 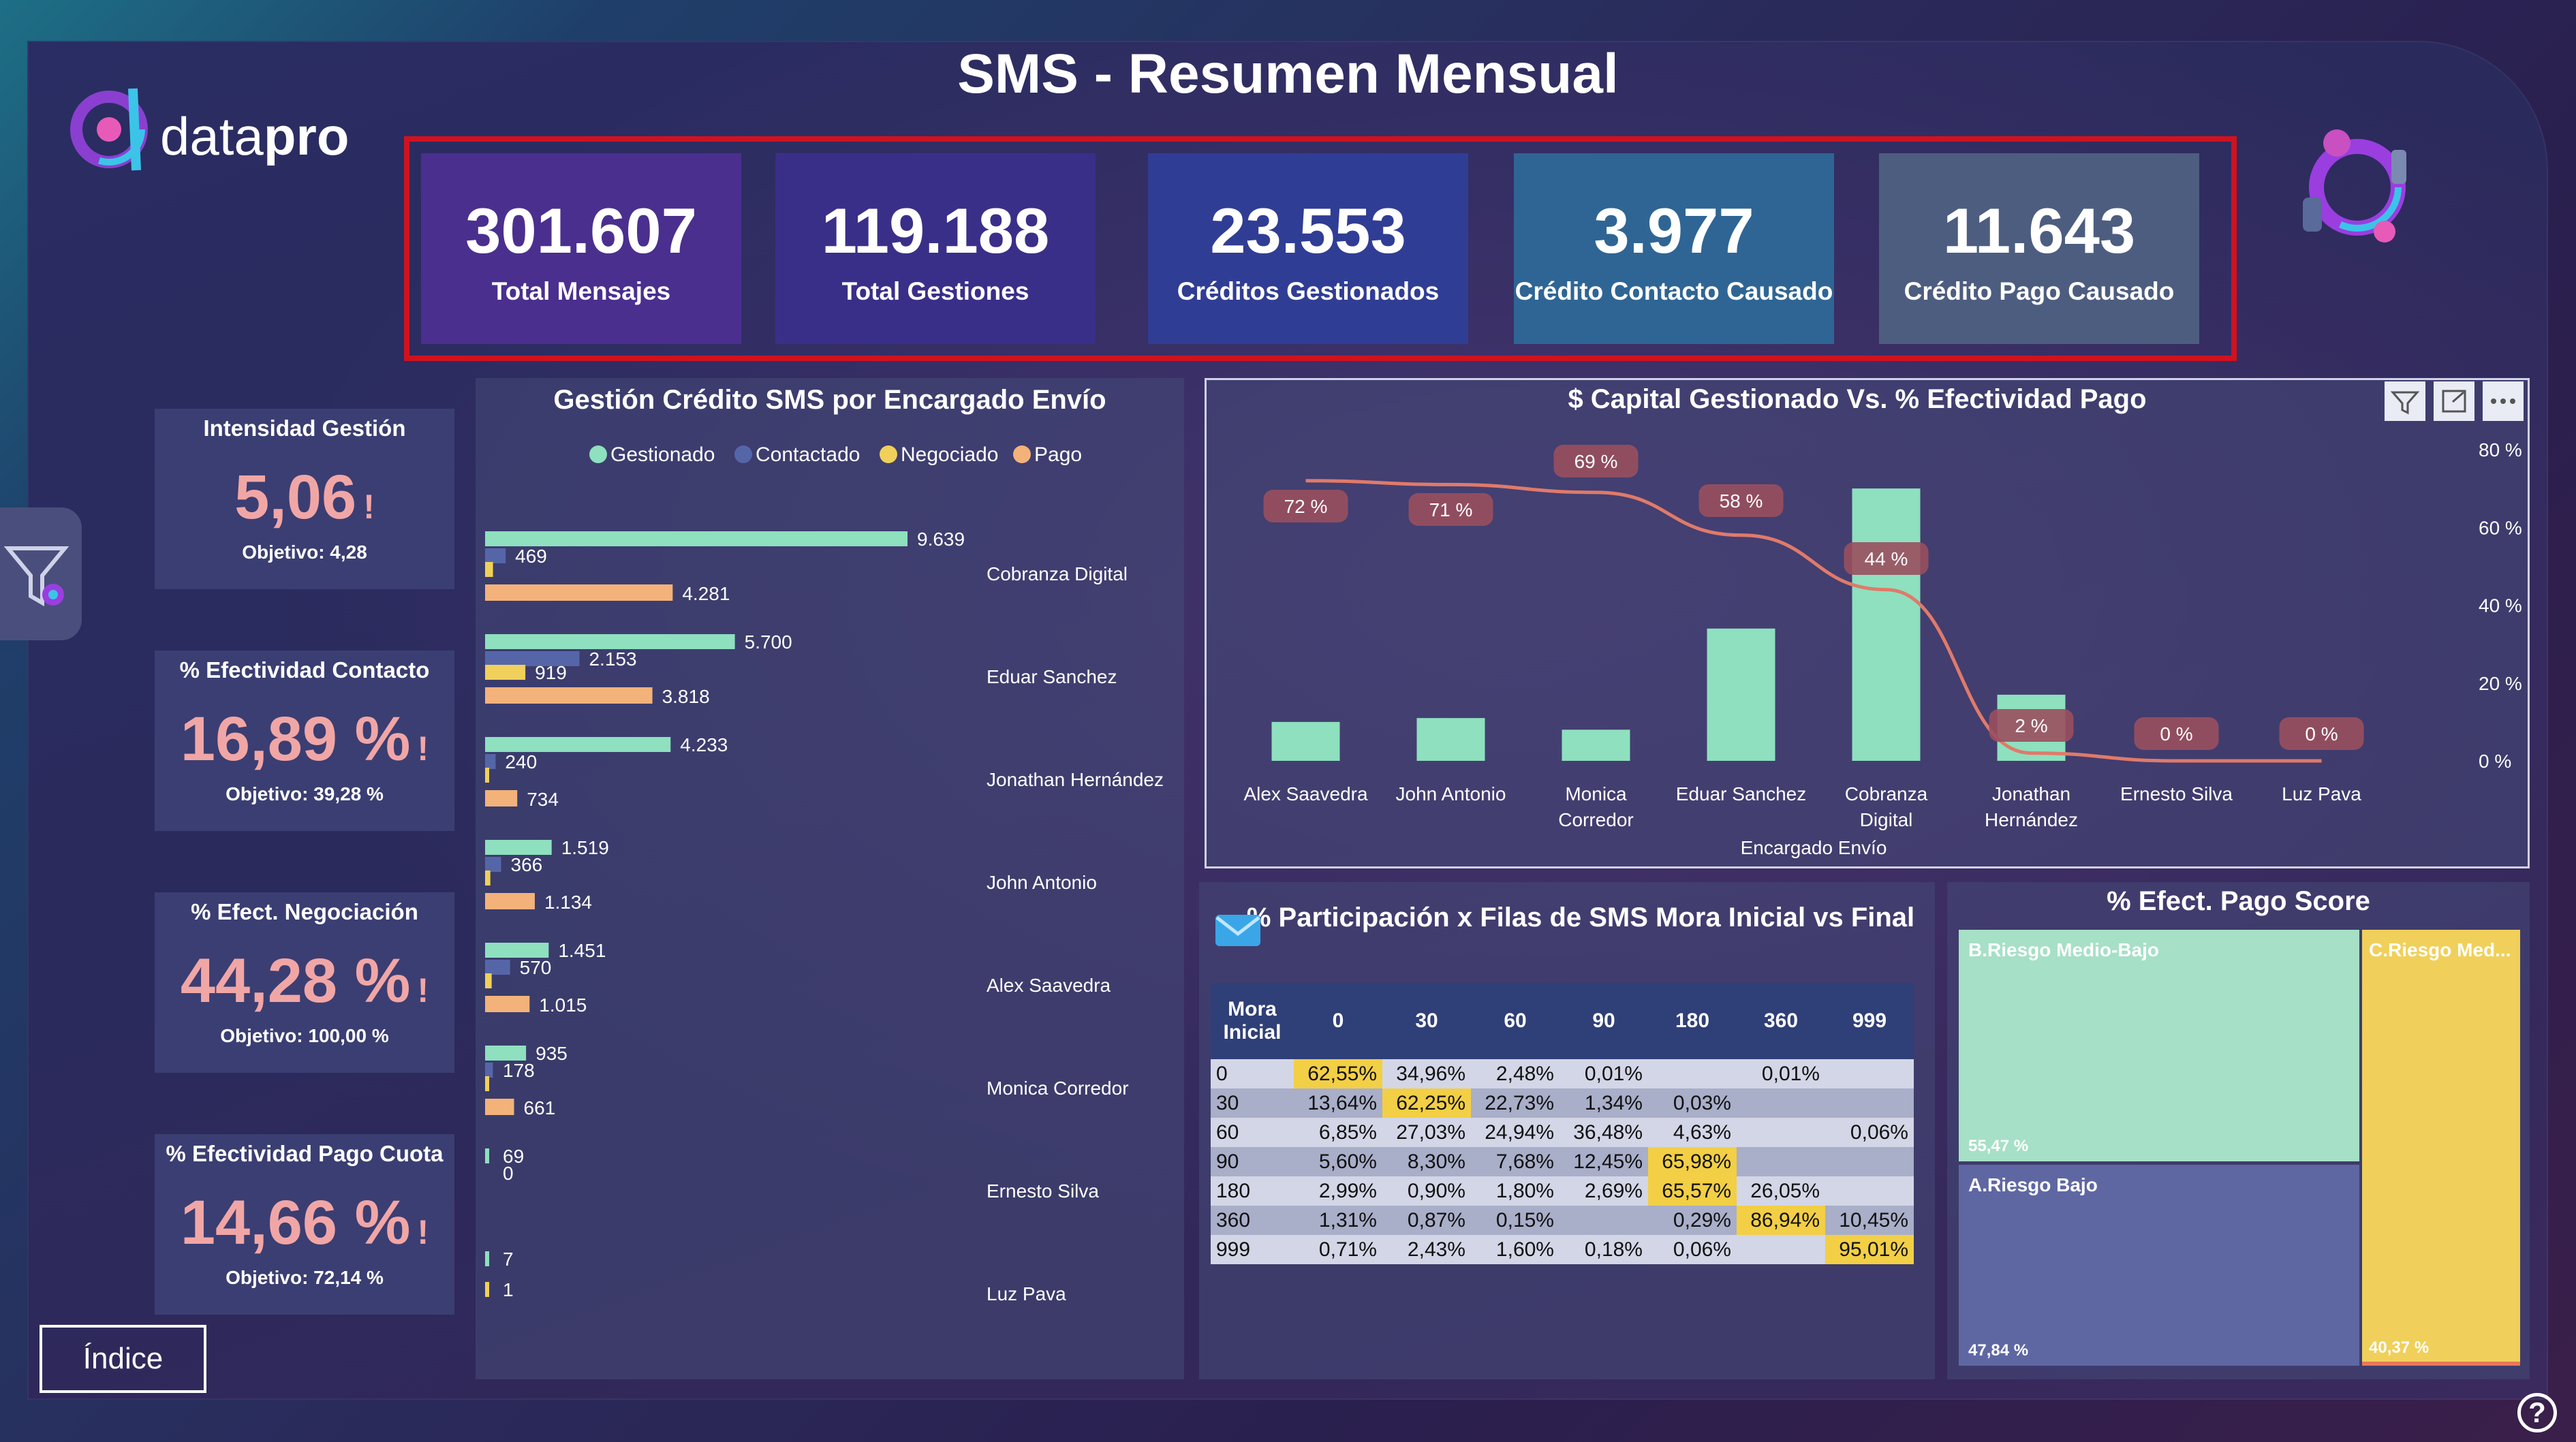 I want to click on tile-value: 55,47 %, so click(x=1998, y=1146).